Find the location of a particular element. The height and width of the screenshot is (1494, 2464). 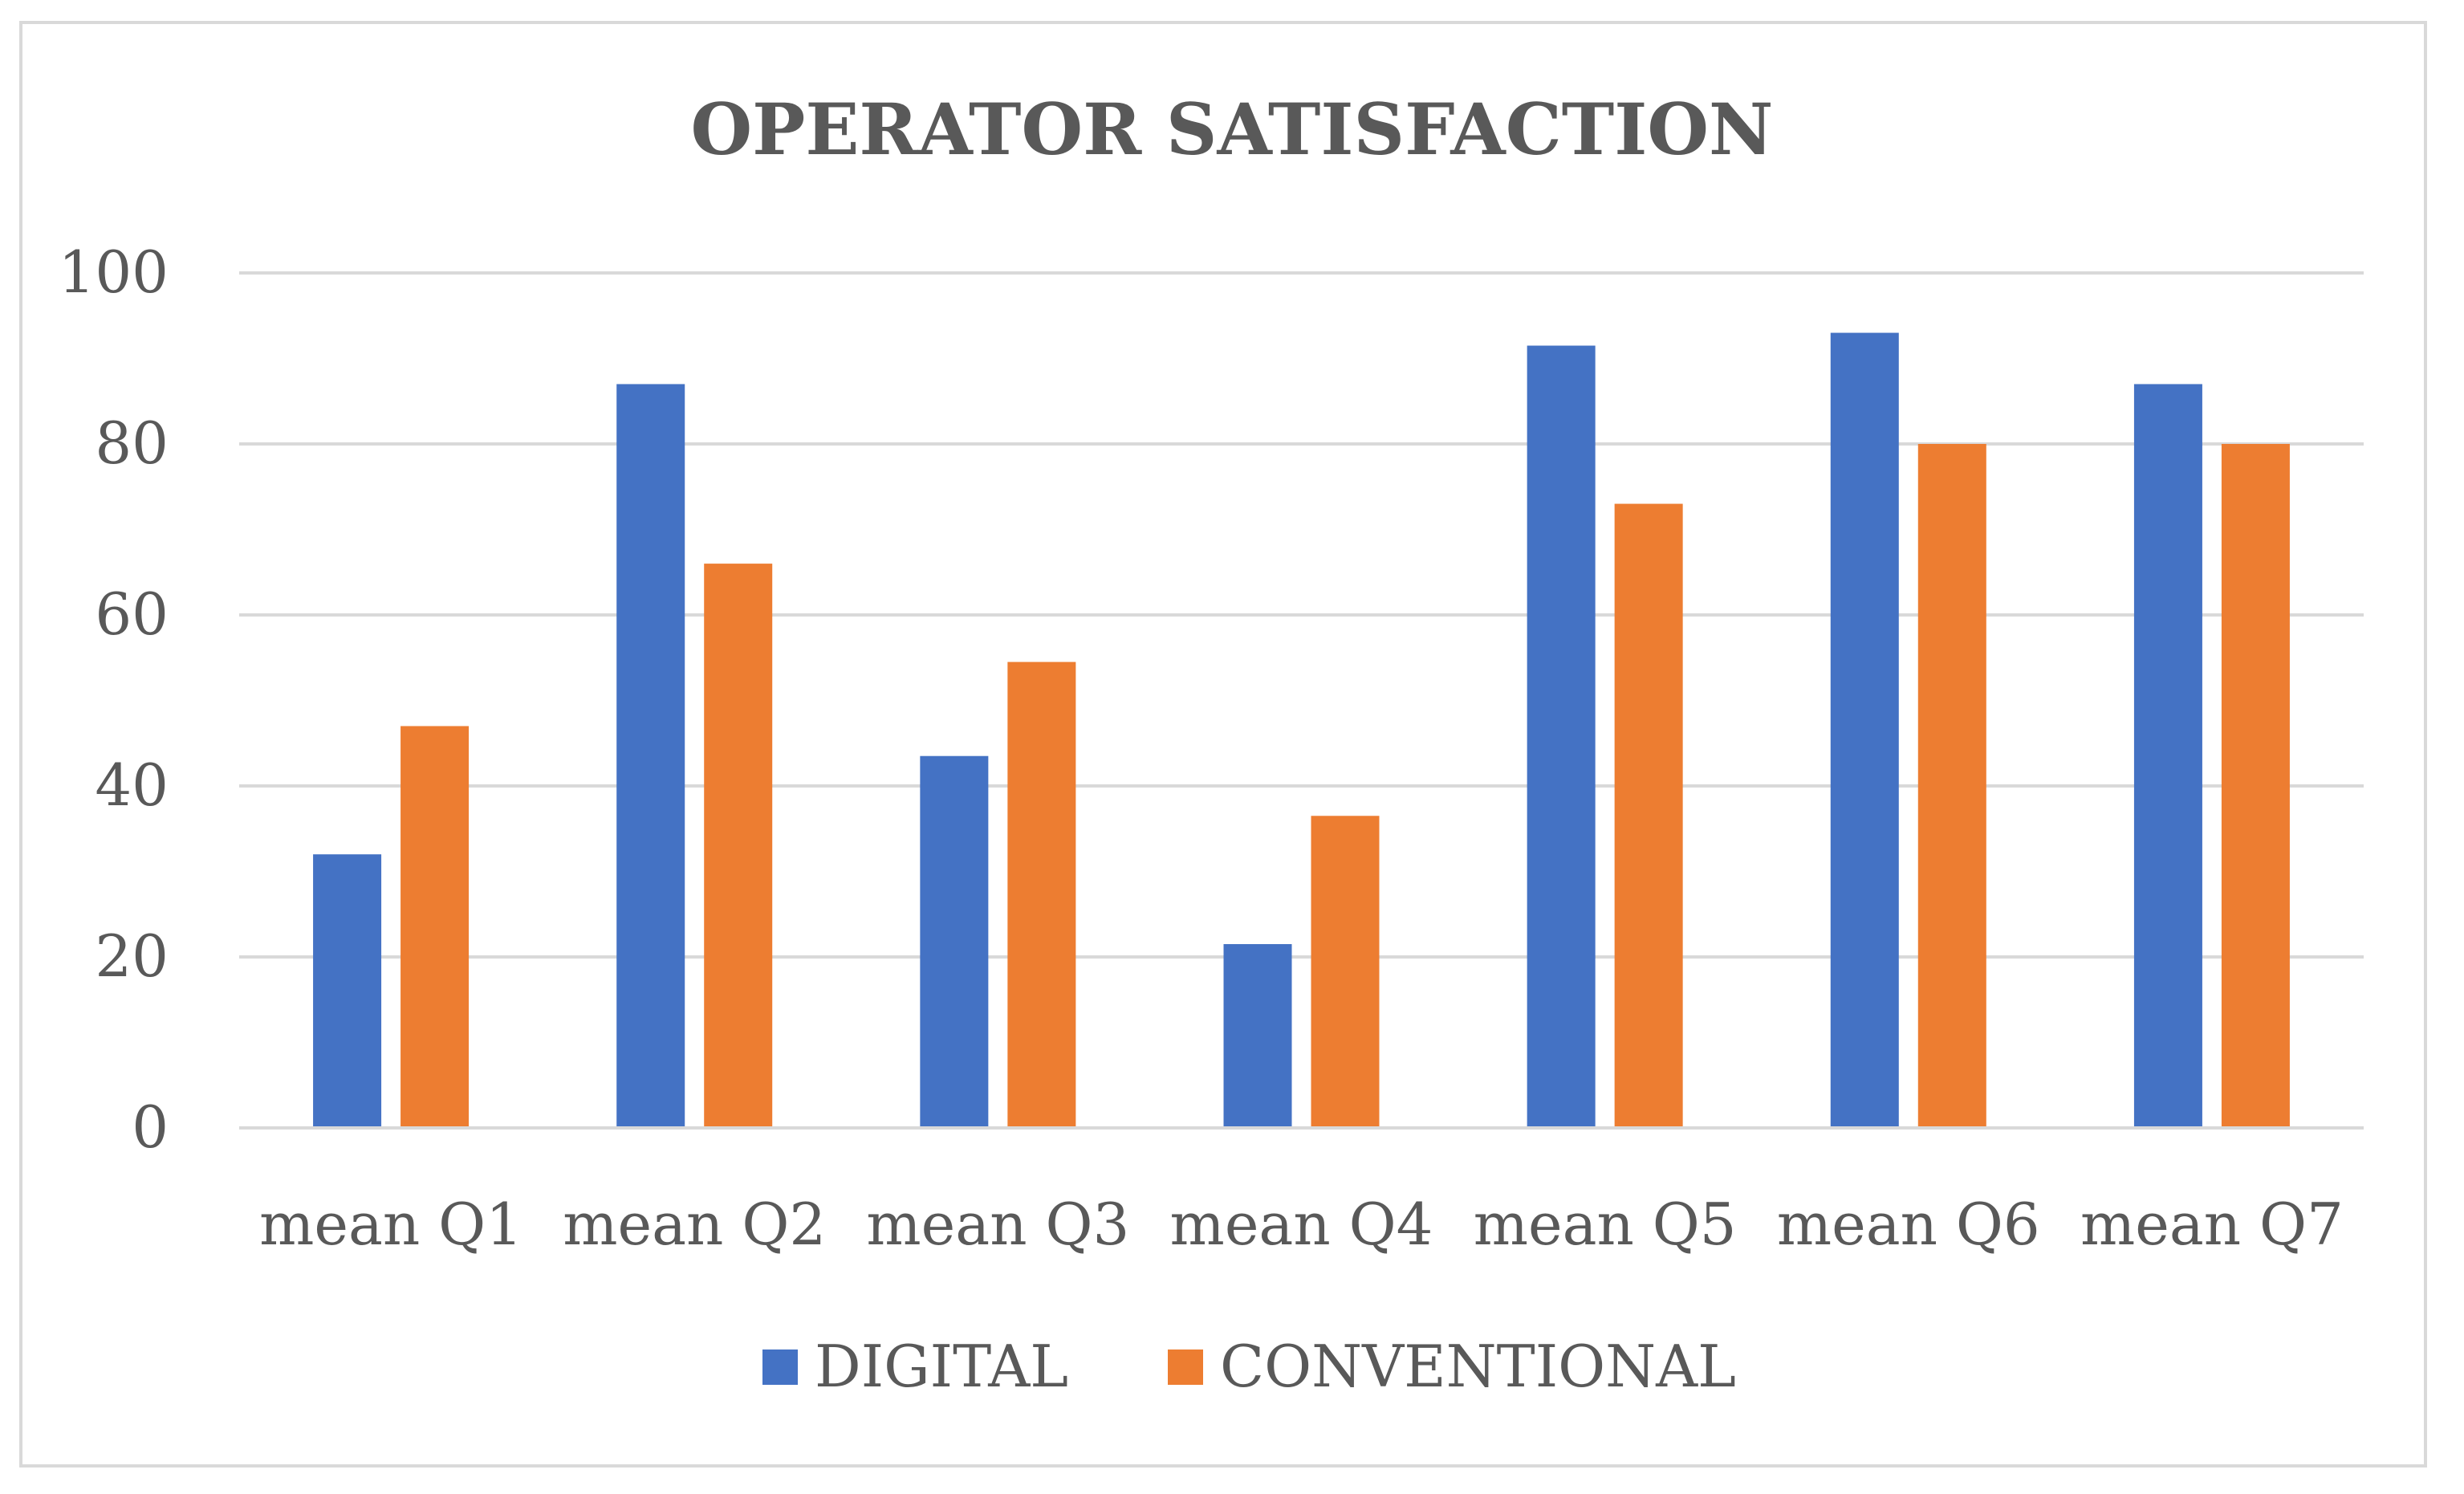

y-axis-tick-labels: 0 20 40 60 80 100 is located at coordinates (114, 699).